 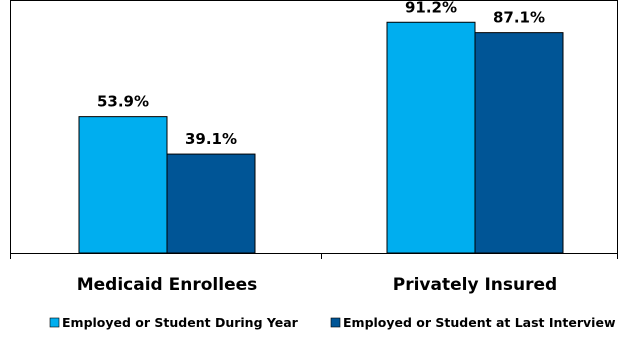 I want to click on category-label-1: Privately Insured, so click(x=475, y=285).